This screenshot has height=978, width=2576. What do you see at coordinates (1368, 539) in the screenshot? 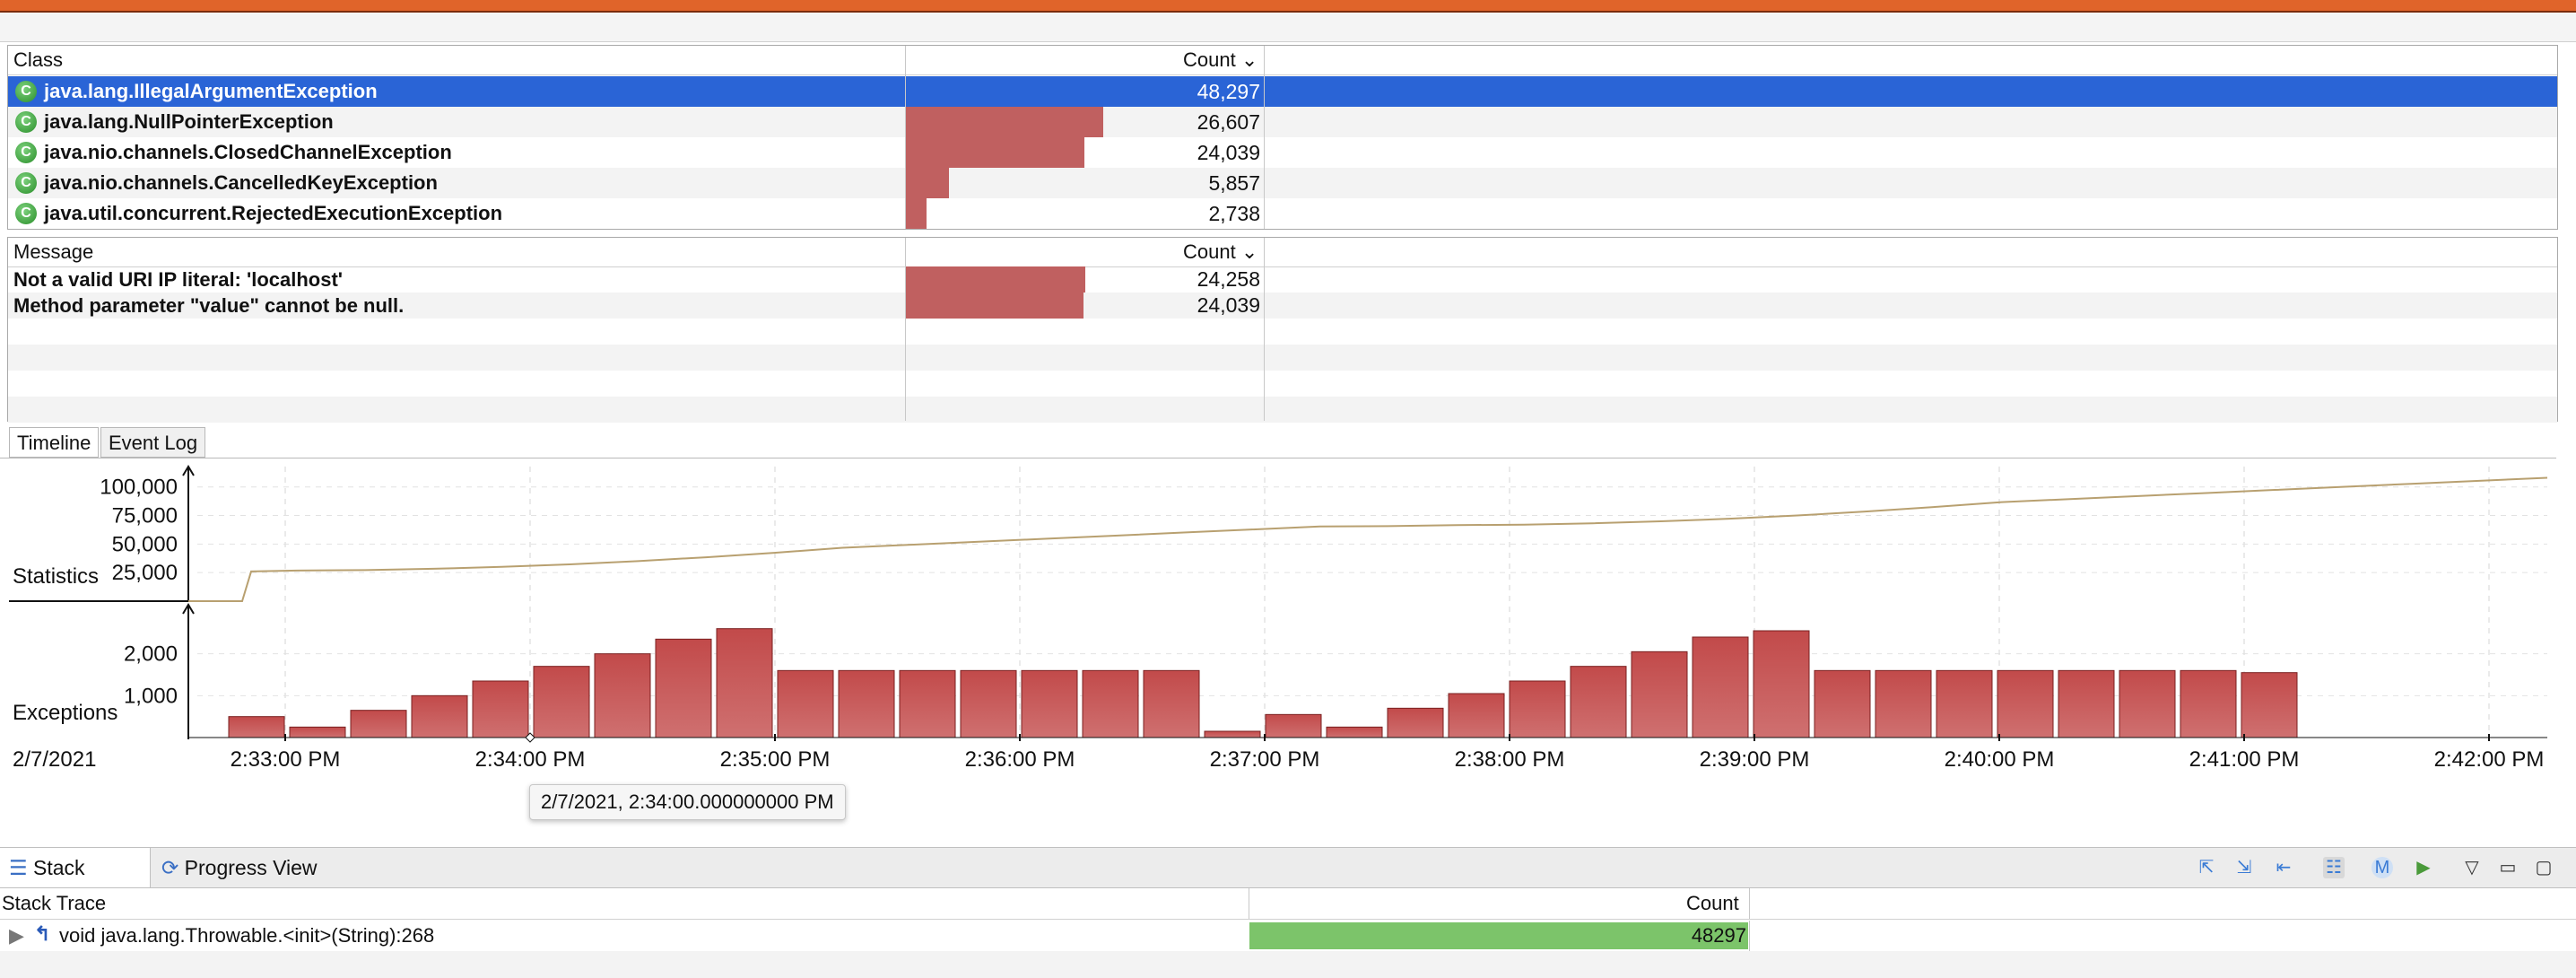
I see `statistics-line` at bounding box center [1368, 539].